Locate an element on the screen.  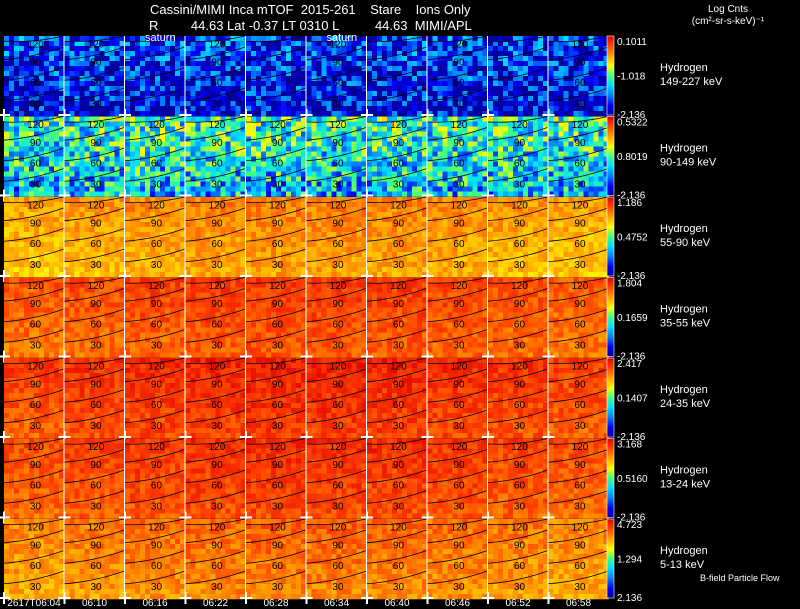
latitude-label: 60 is located at coordinates (157, 244).